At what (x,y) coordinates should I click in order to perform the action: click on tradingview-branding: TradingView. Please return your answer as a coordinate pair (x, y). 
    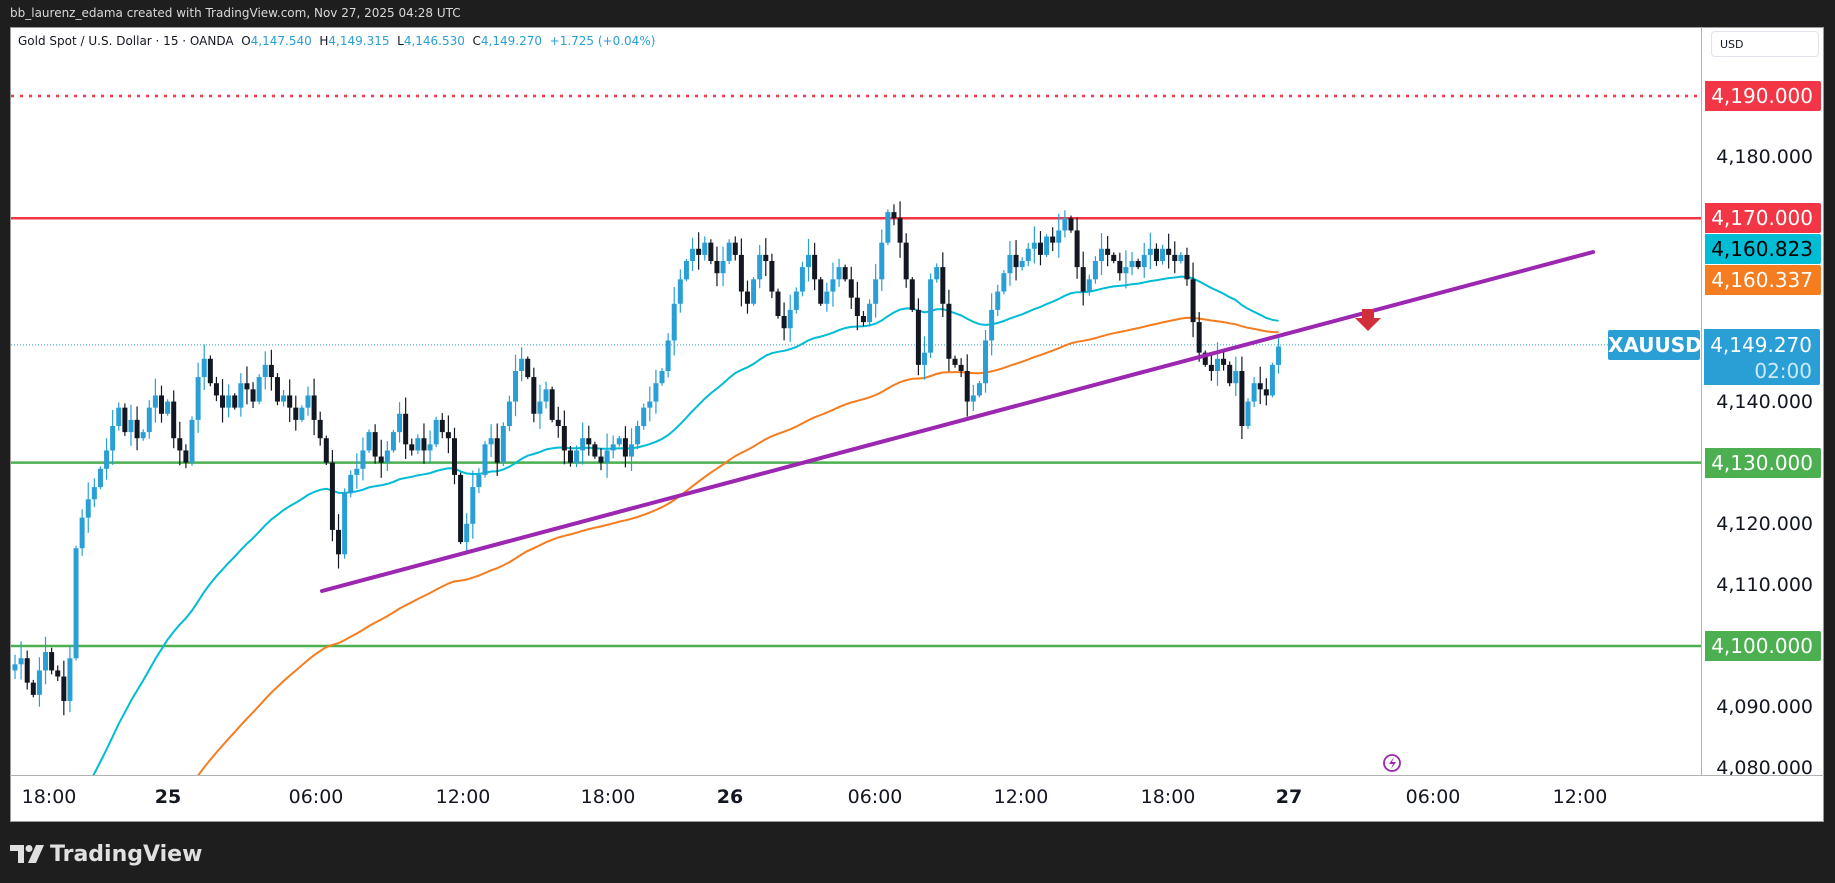
    Looking at the image, I should click on (106, 854).